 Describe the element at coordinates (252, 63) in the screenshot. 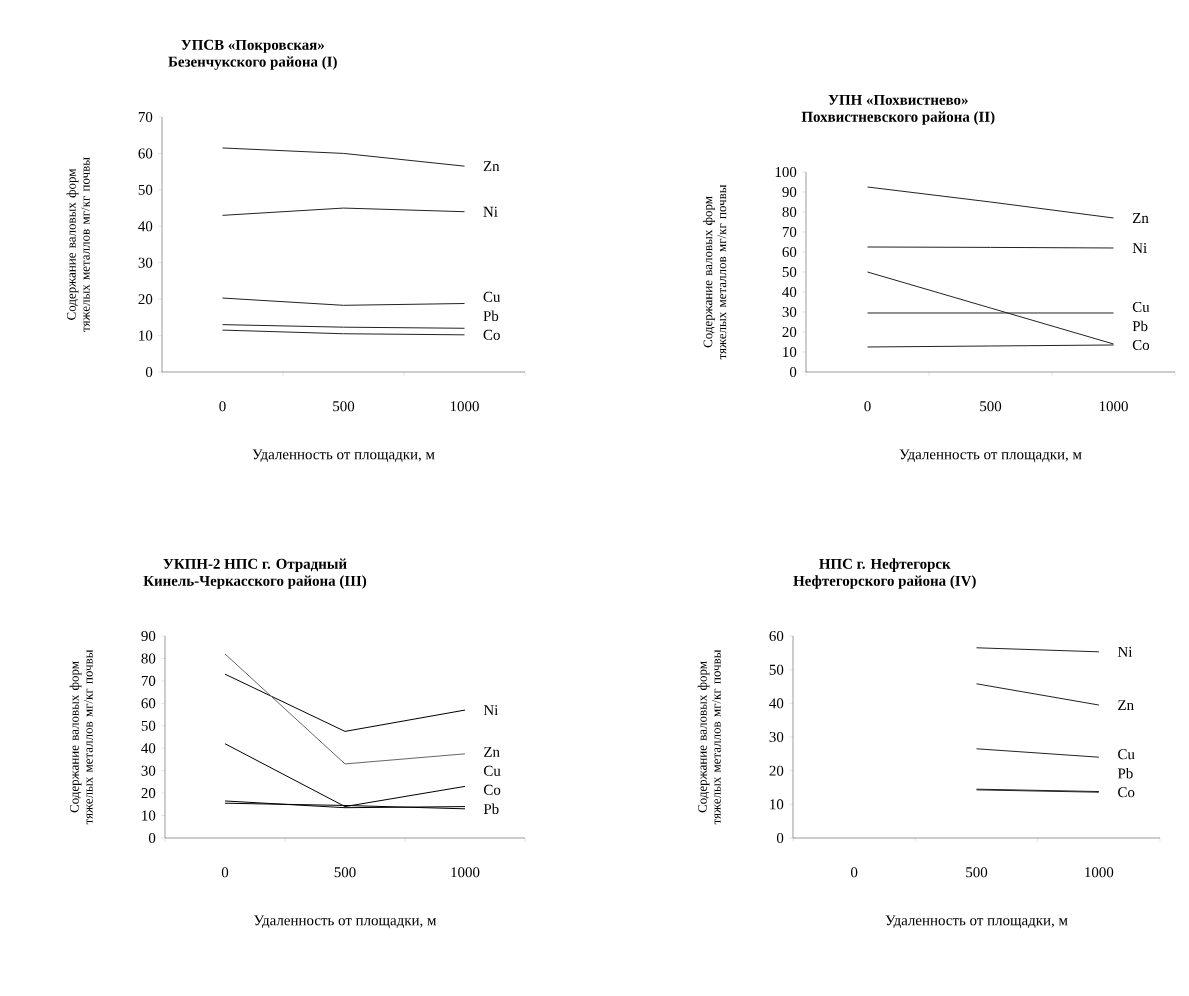

I see `chart-subtitle: Безенчукского района (I)` at that location.